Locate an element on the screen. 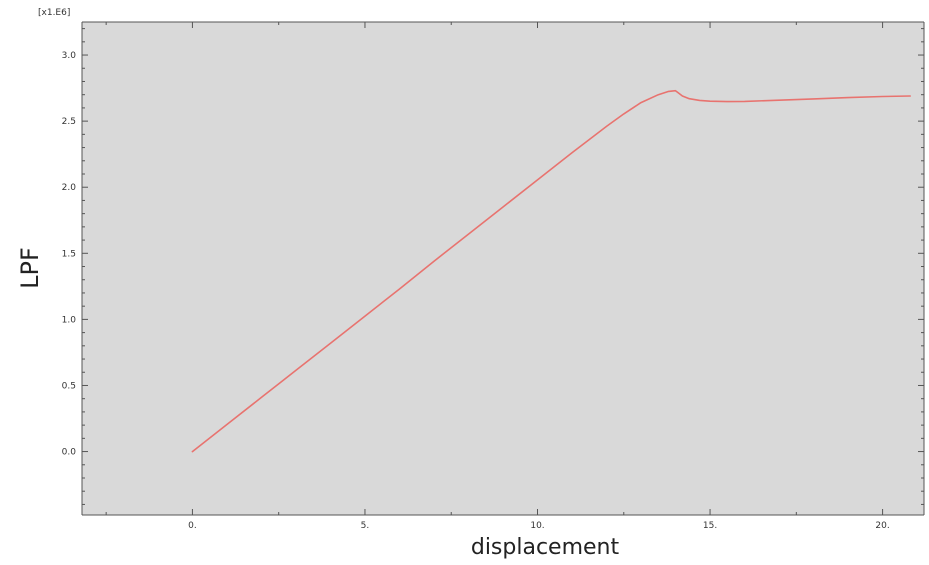 Image resolution: width=929 pixels, height=565 pixels. x-tick-label: 0. is located at coordinates (192, 526).